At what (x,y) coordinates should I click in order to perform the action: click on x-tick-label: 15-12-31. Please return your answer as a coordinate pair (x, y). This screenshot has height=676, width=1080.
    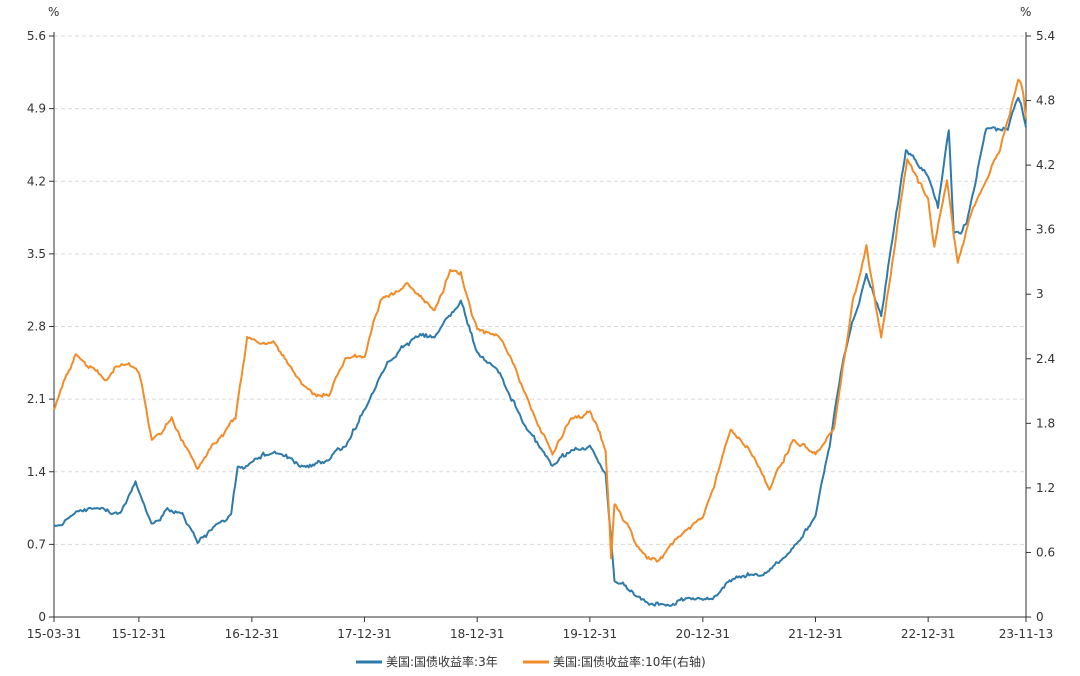
    Looking at the image, I should click on (139, 634).